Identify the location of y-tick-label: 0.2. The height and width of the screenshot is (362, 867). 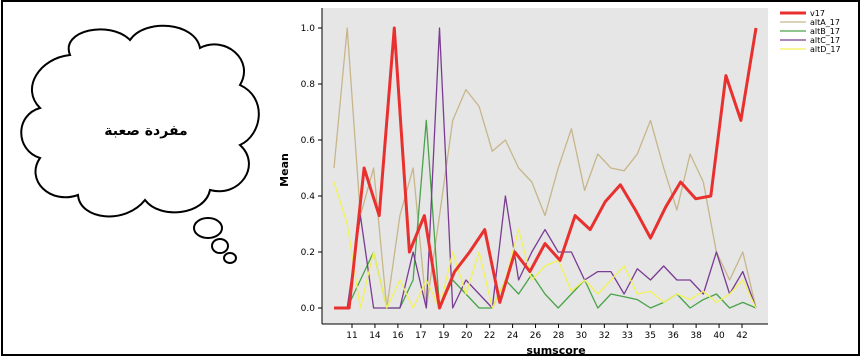
(308, 253).